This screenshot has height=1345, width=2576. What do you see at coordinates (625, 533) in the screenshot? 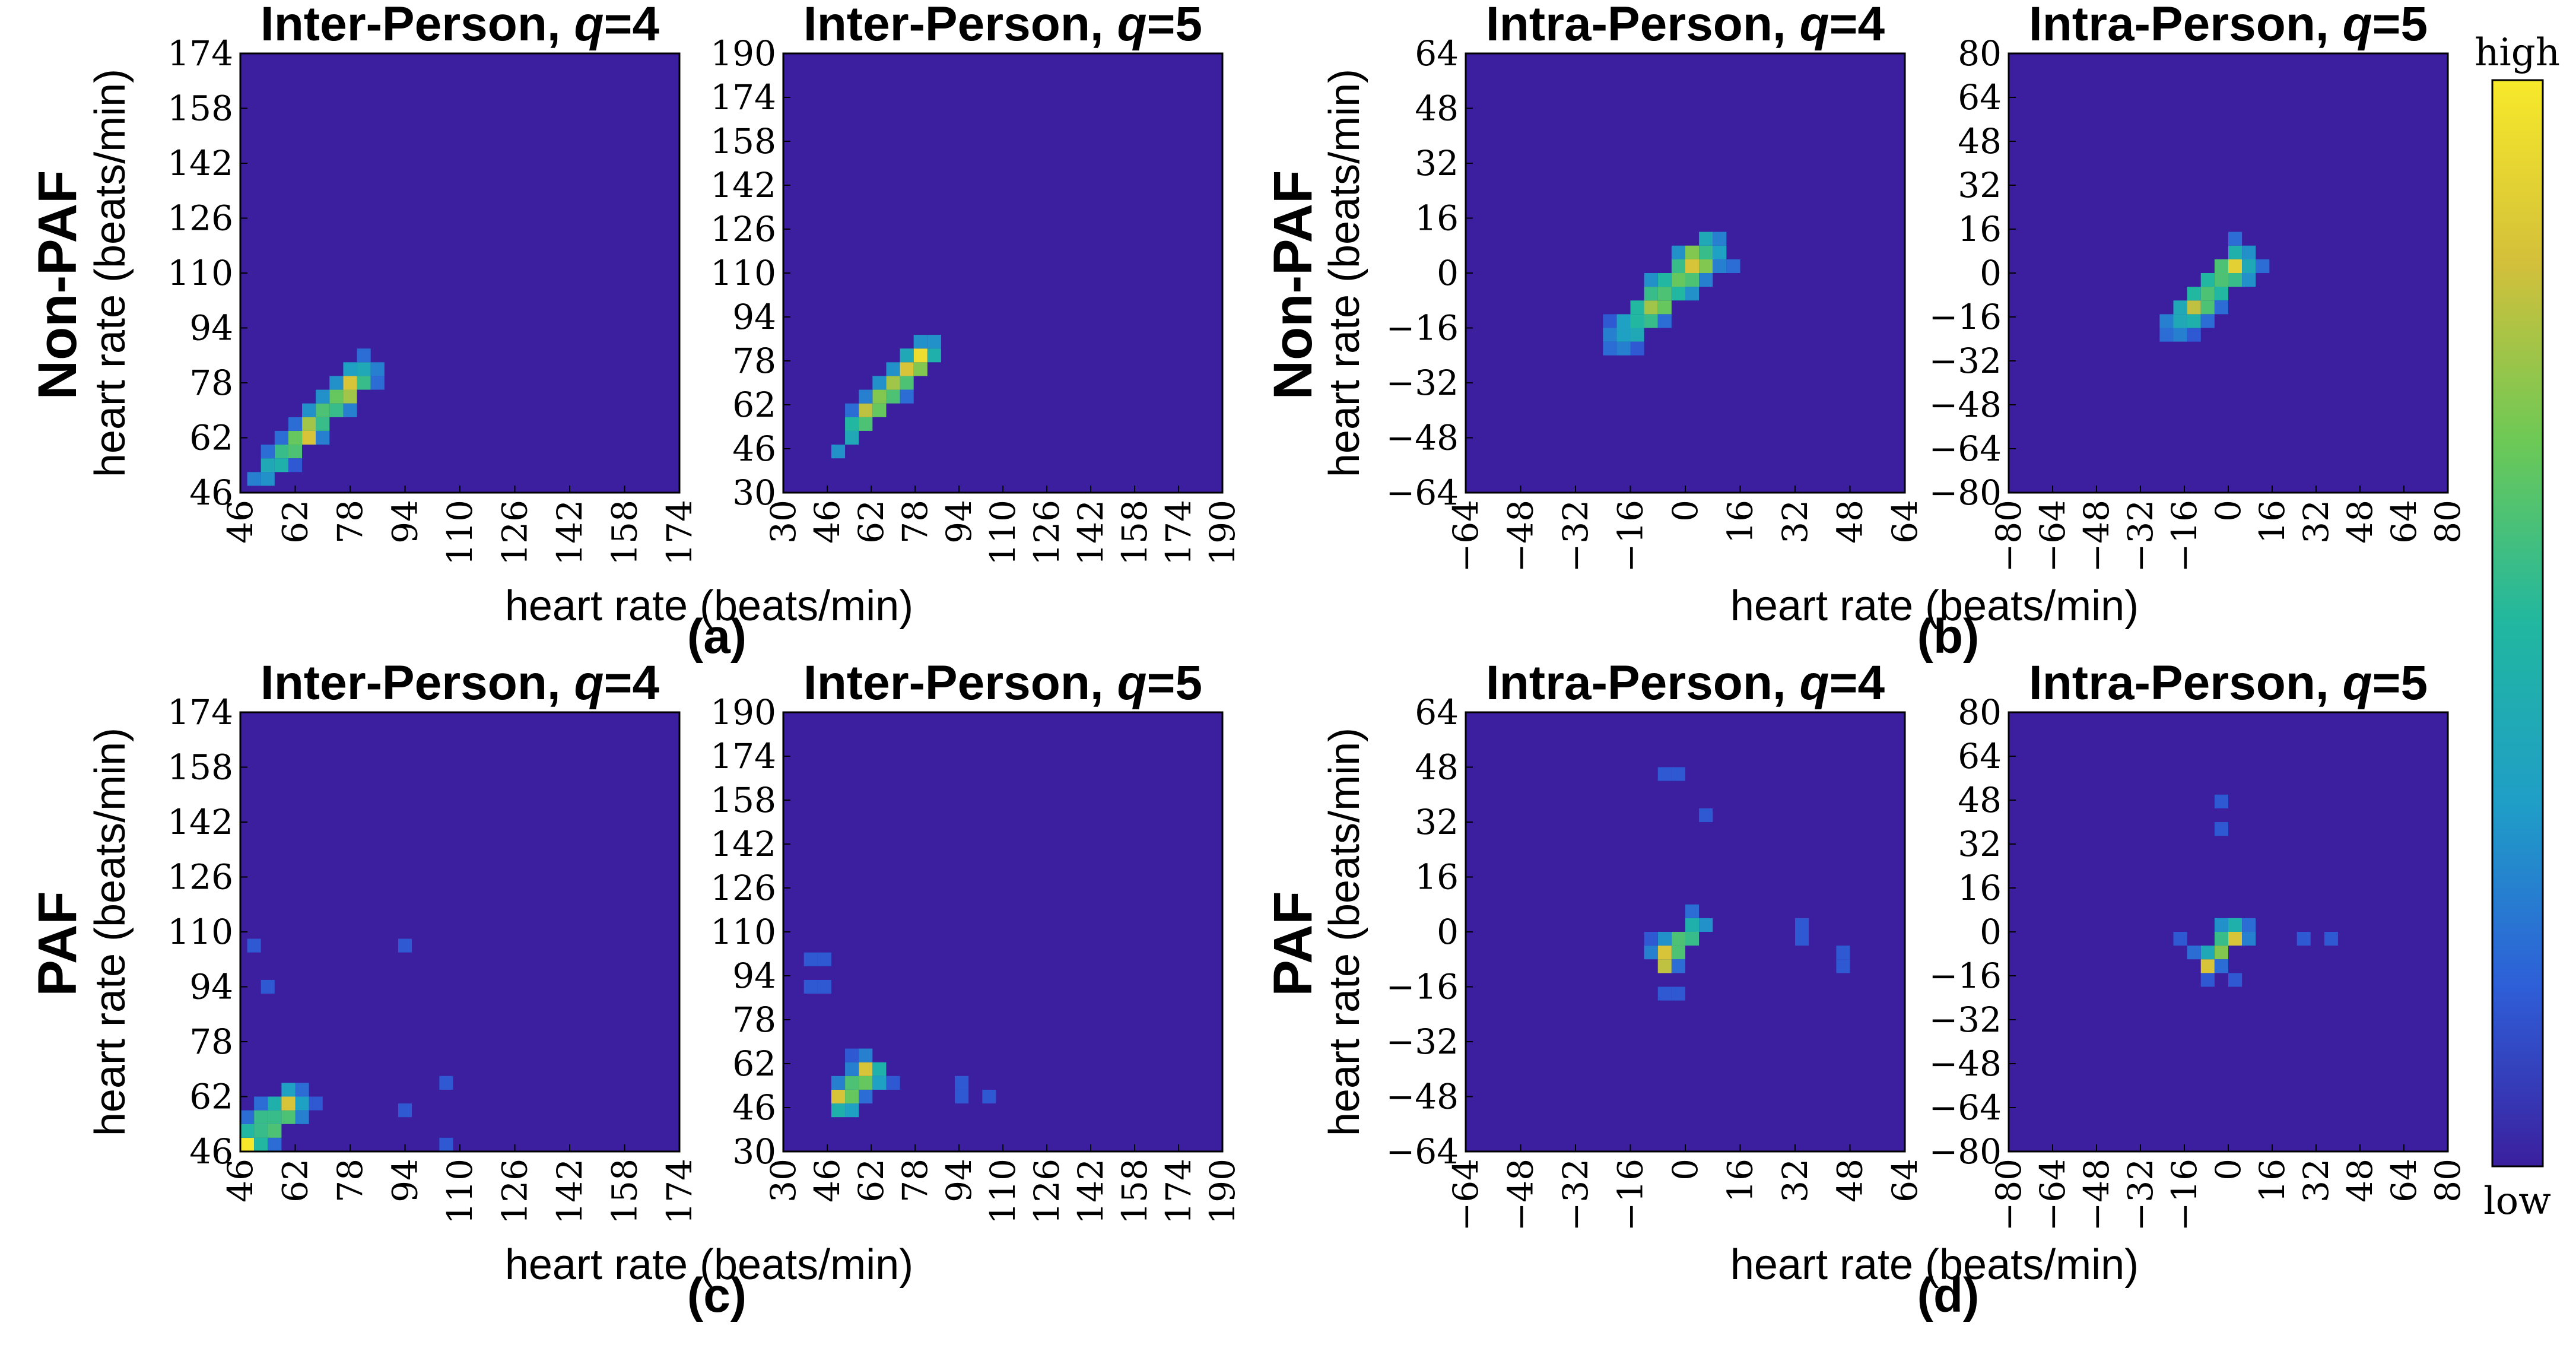
I see `x-tick-label: 158` at bounding box center [625, 533].